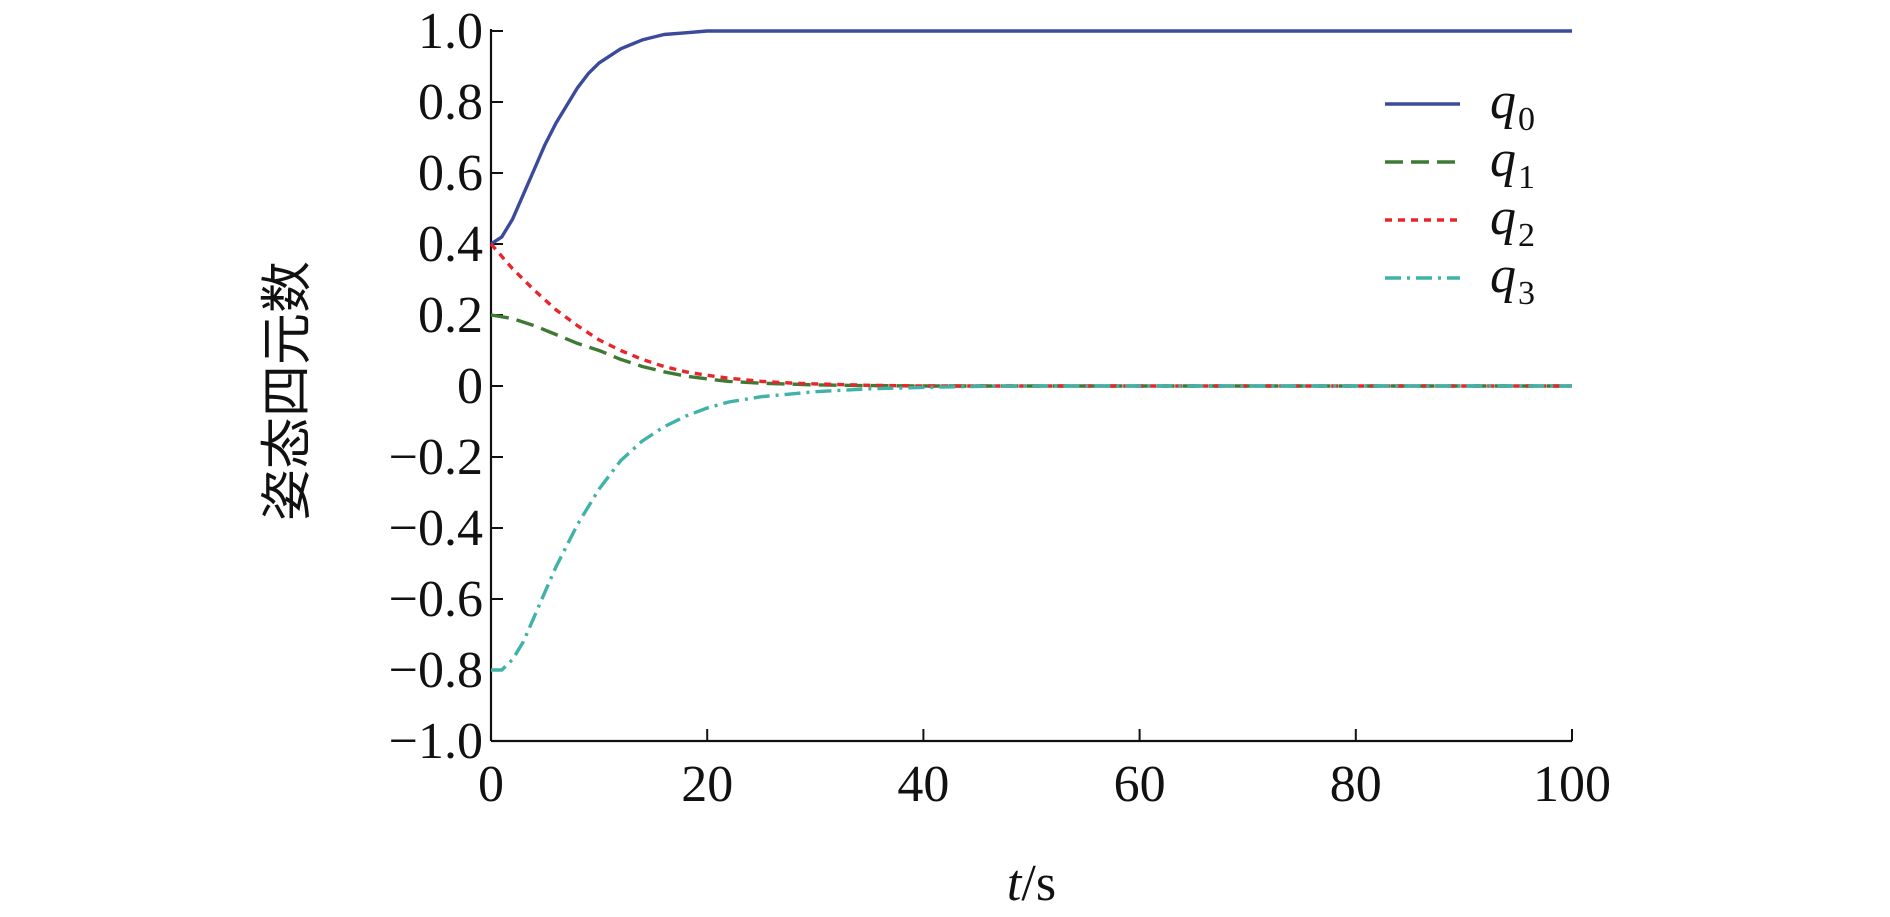 Image resolution: width=1890 pixels, height=917 pixels. I want to click on x-tick-label: 80, so click(1356, 784).